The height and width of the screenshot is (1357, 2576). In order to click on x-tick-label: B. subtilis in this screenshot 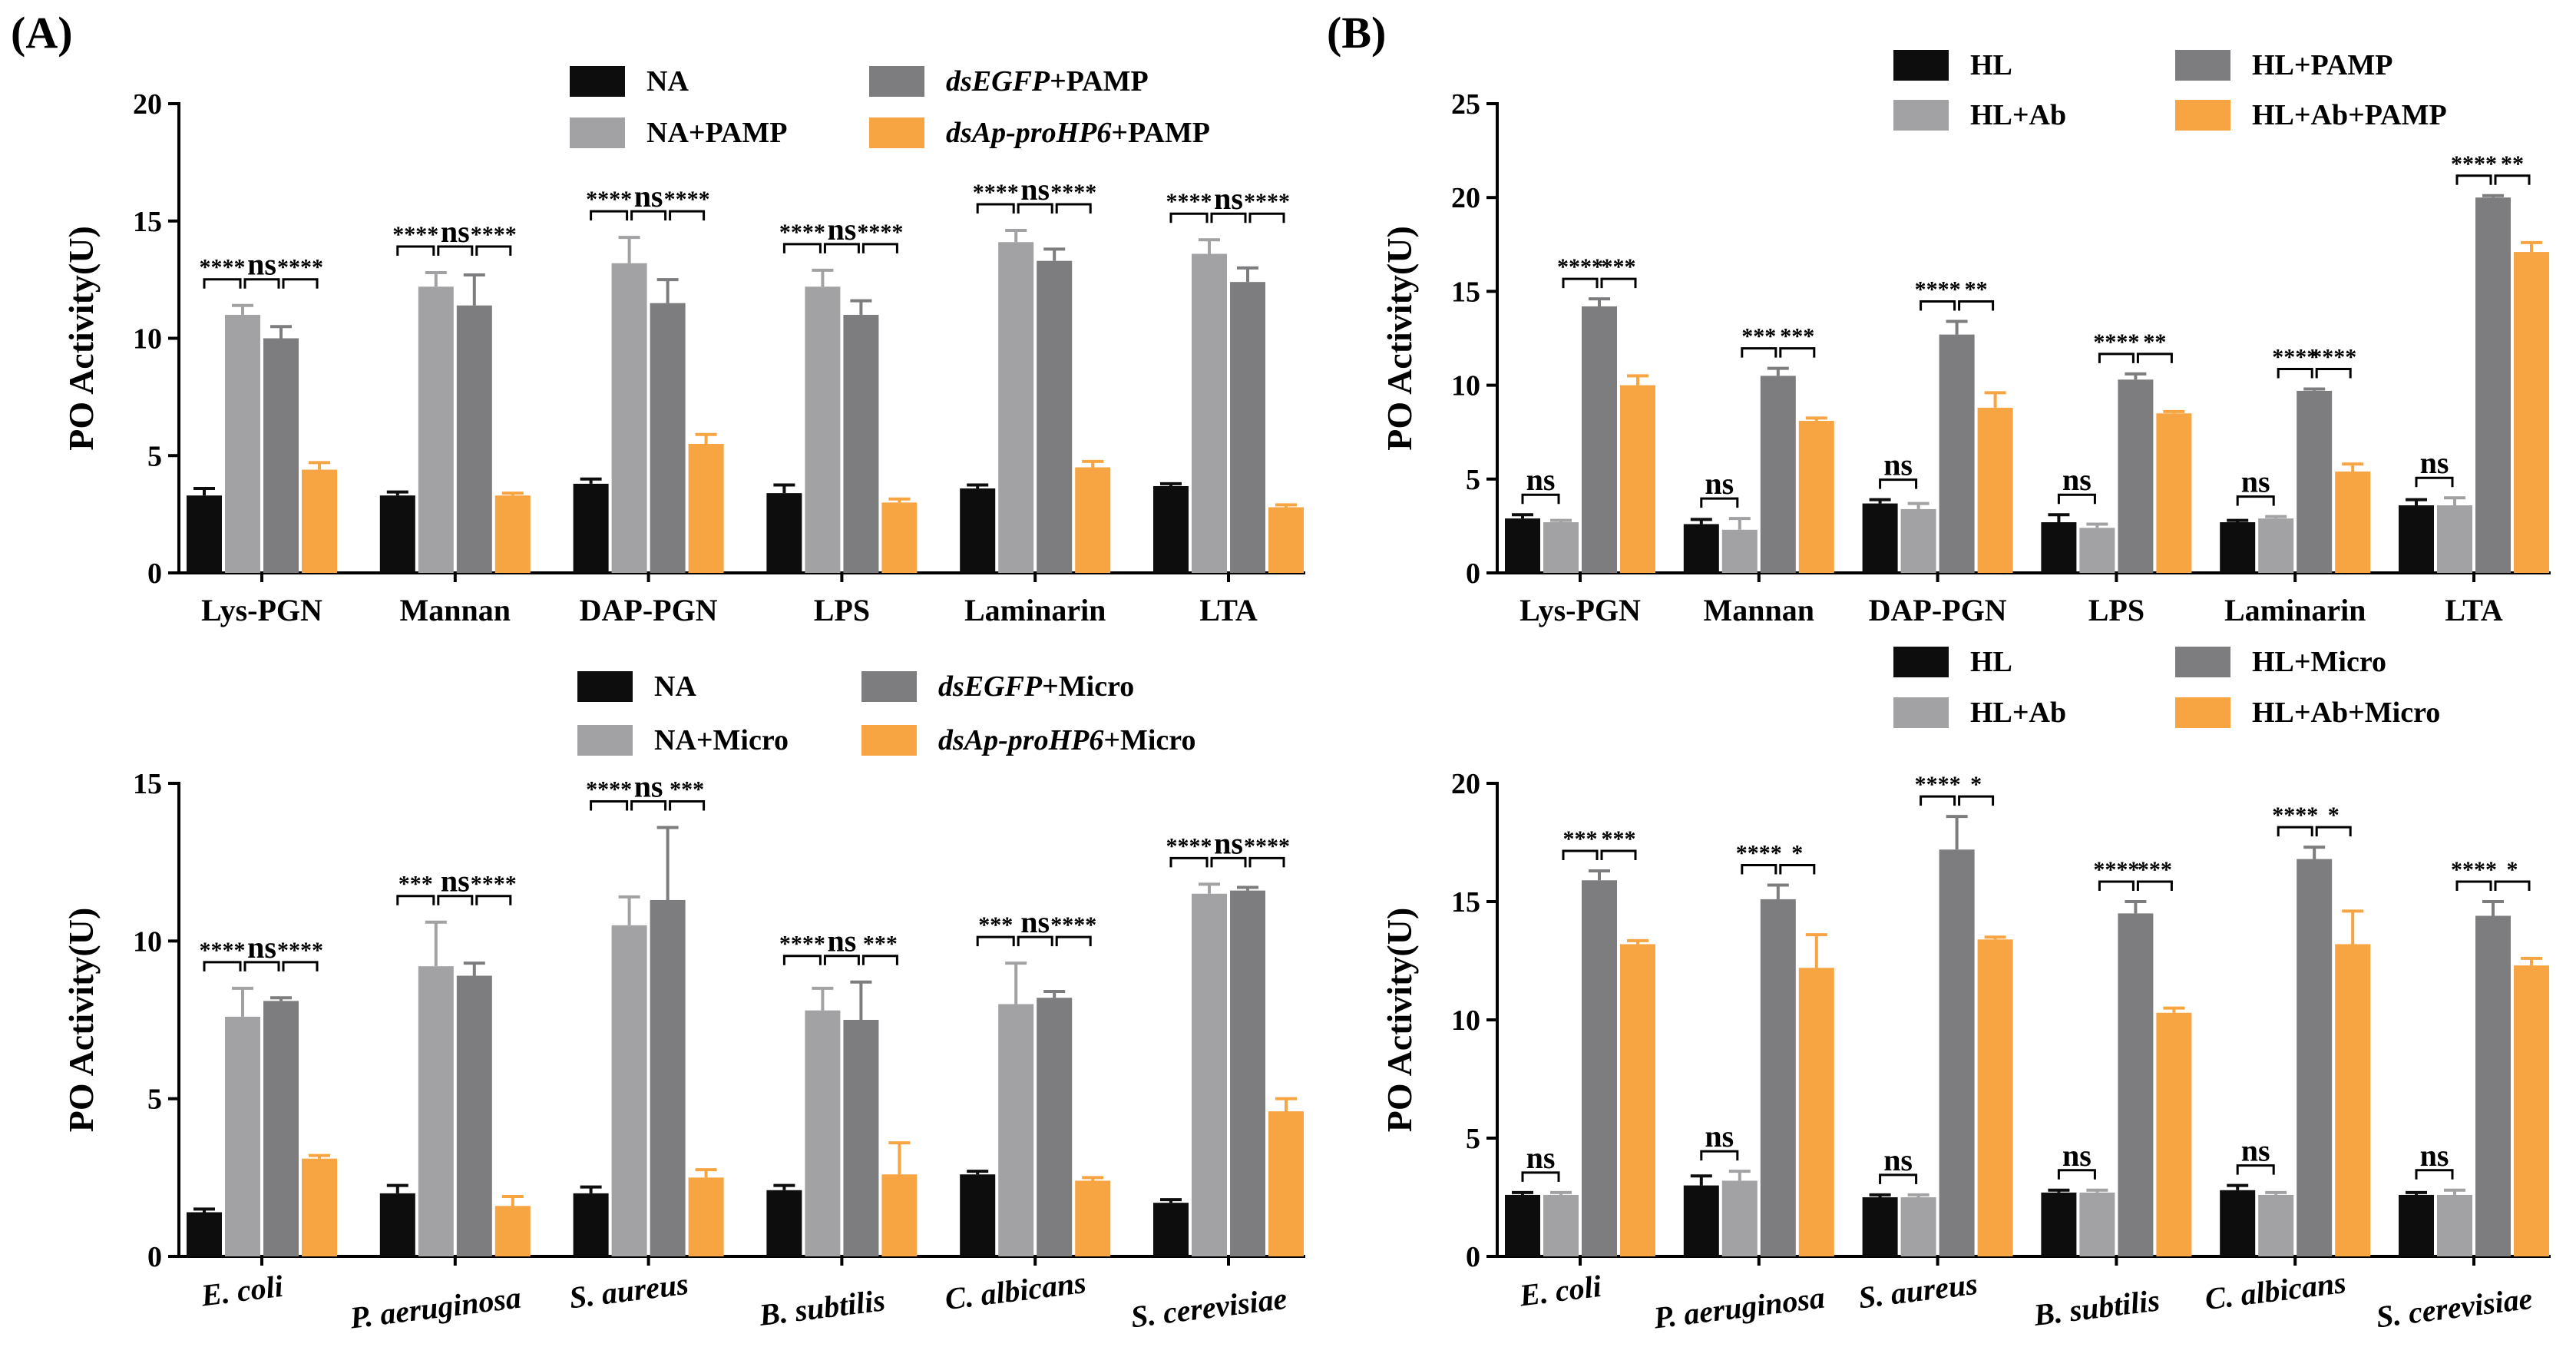, I will do `click(822, 1308)`.